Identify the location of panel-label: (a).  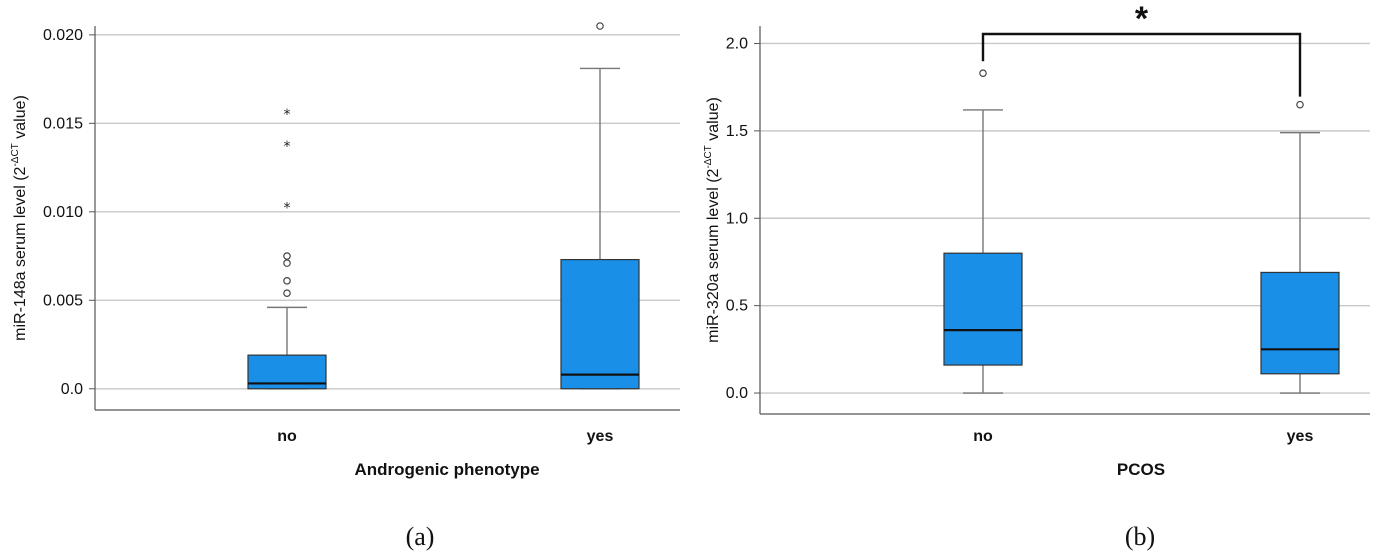
(420, 536).